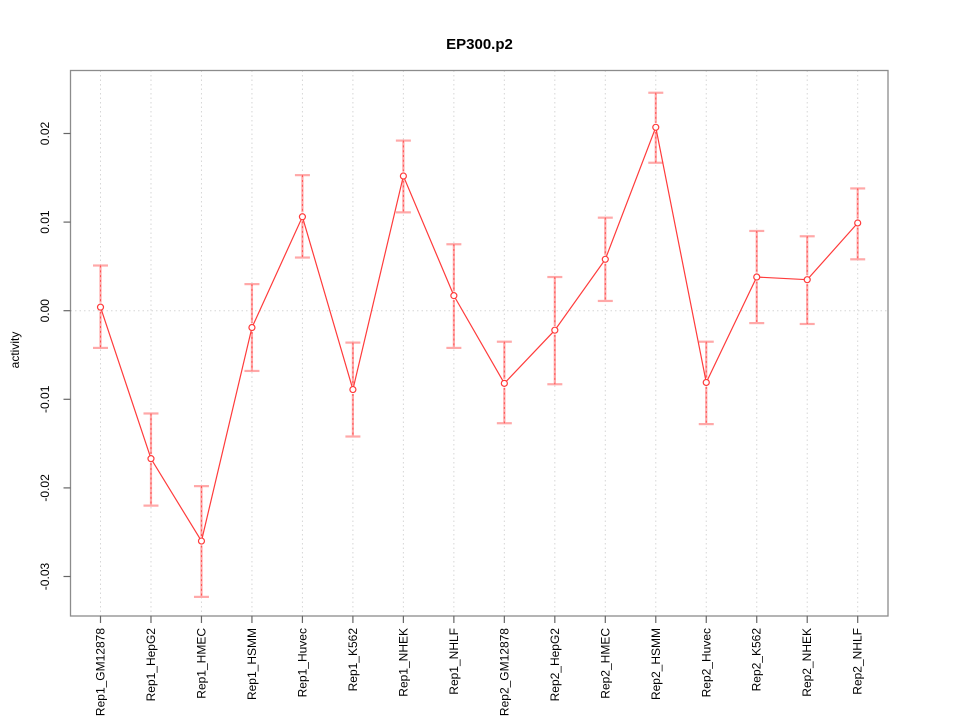  I want to click on x-tick-label: Rep1_NHLF, so click(454, 661).